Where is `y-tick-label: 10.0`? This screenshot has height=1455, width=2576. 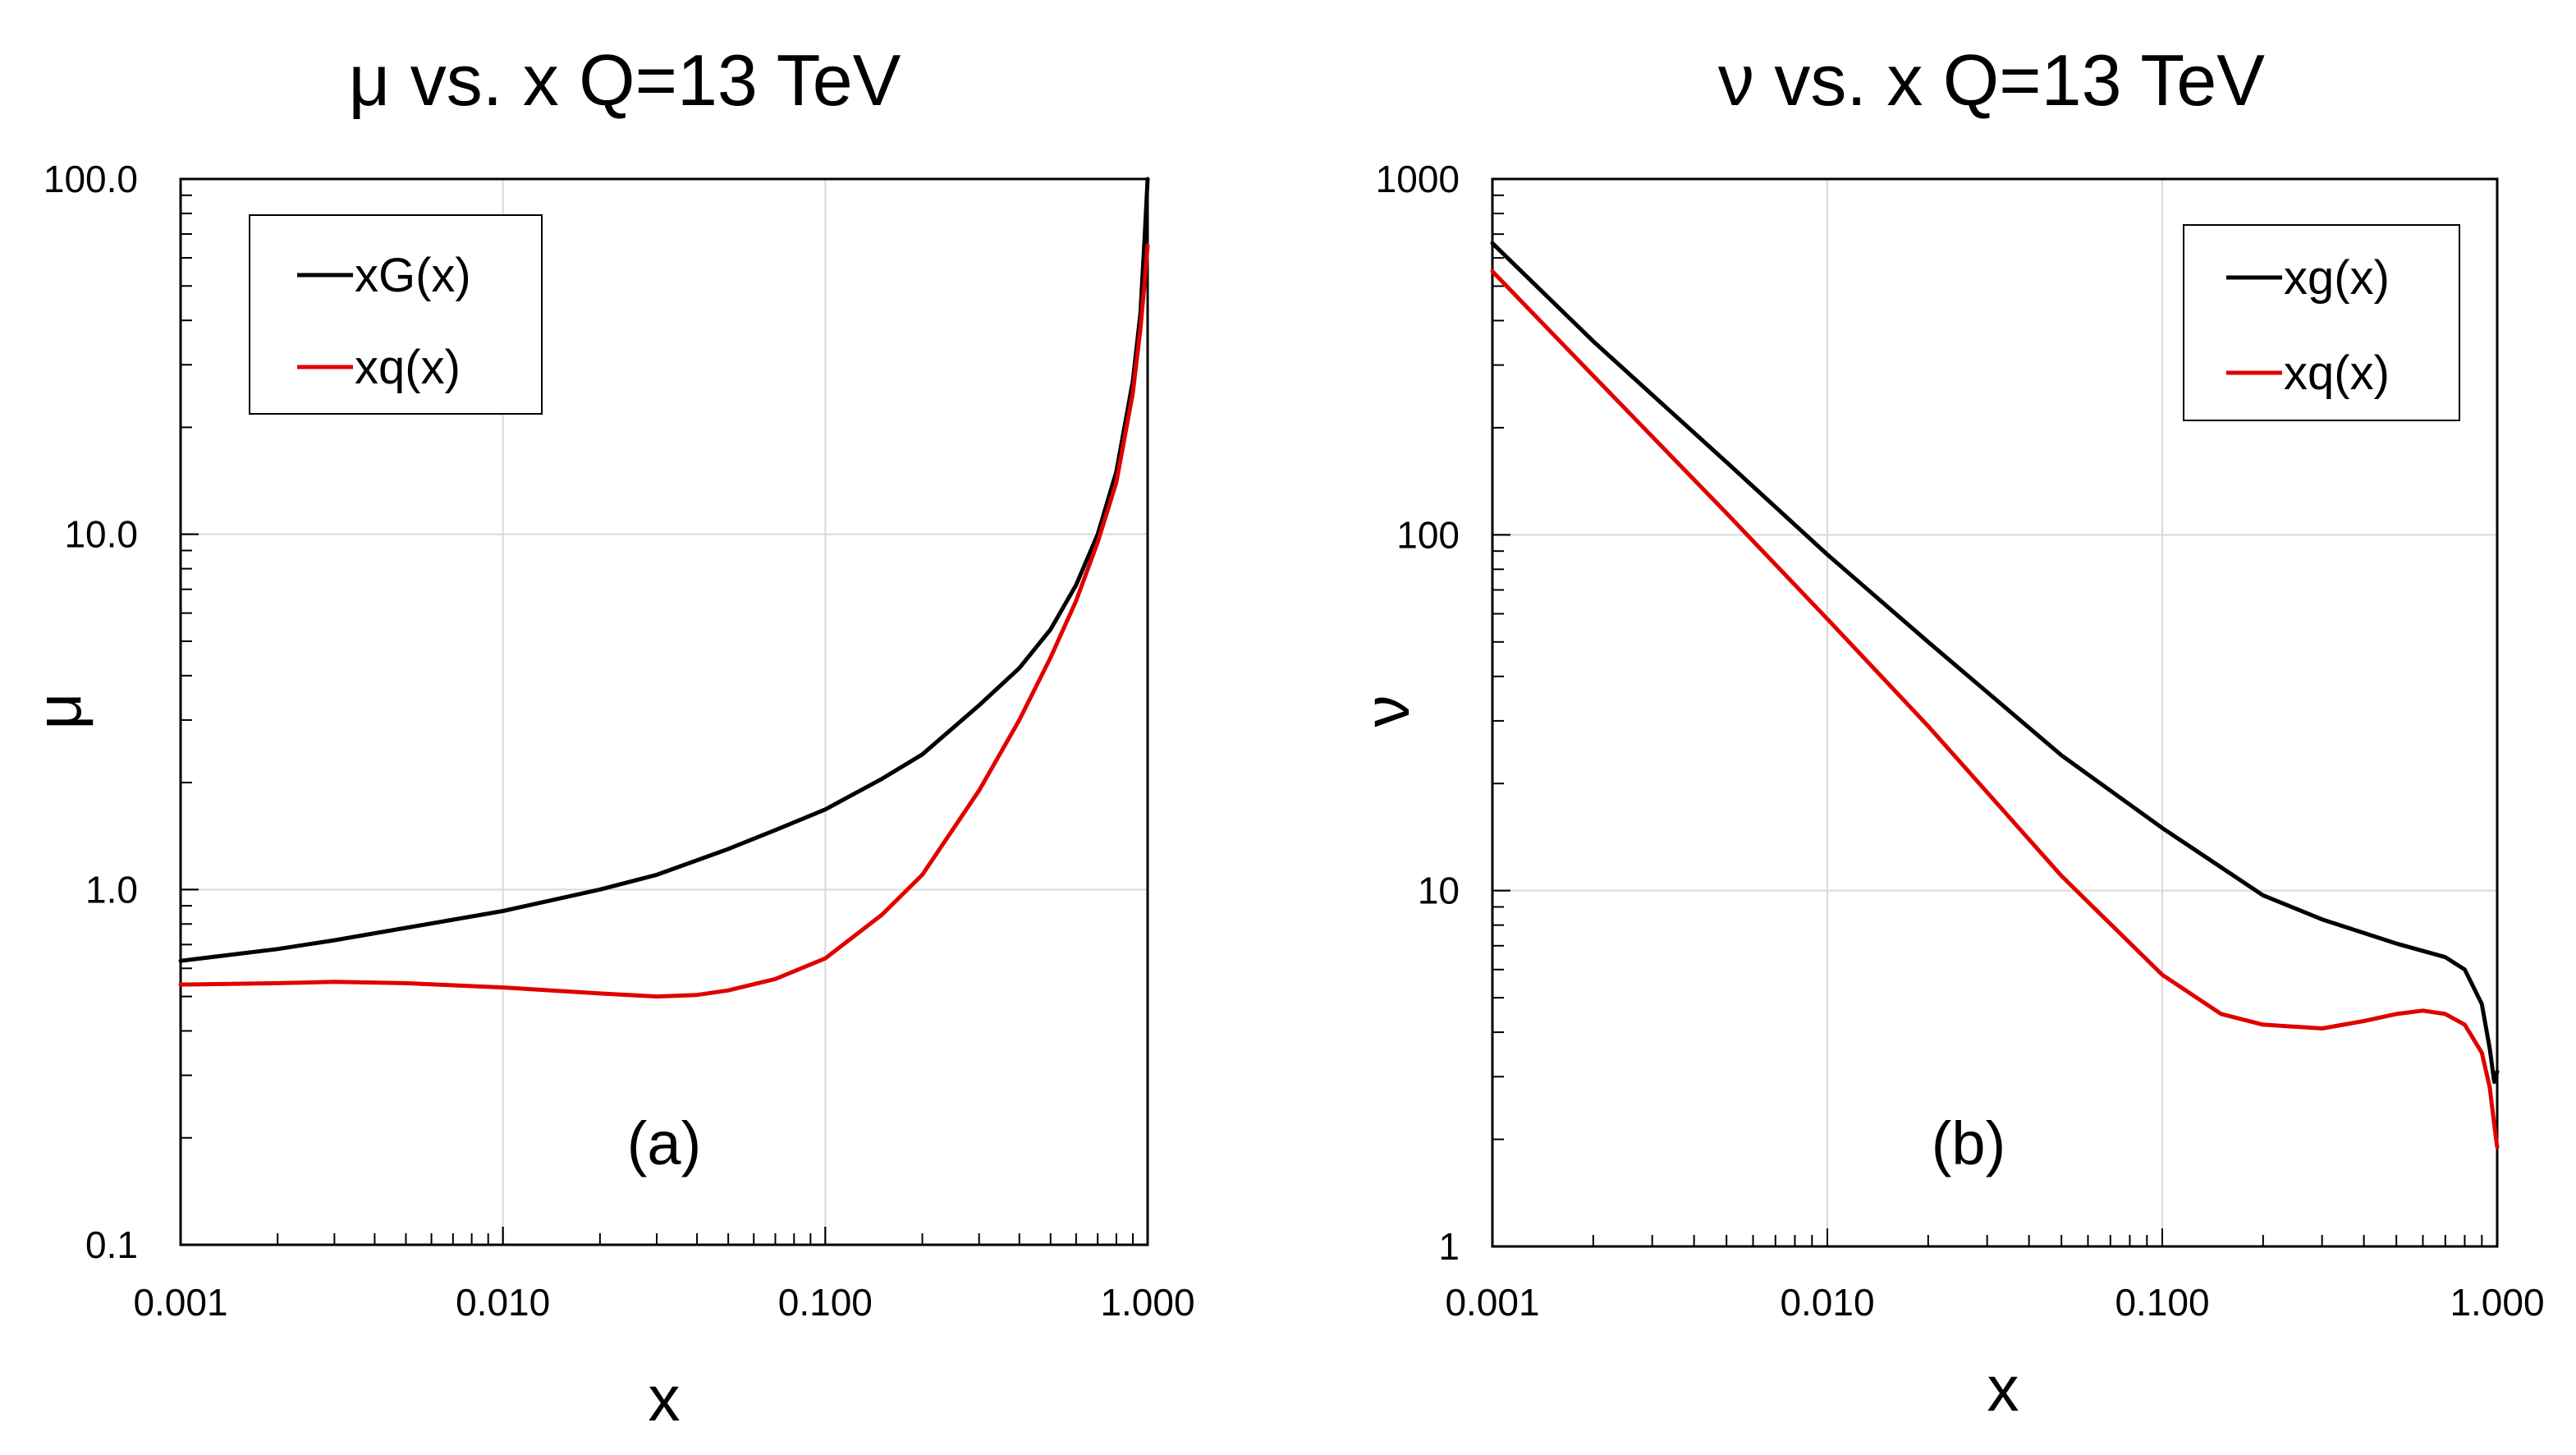 y-tick-label: 10.0 is located at coordinates (101, 534).